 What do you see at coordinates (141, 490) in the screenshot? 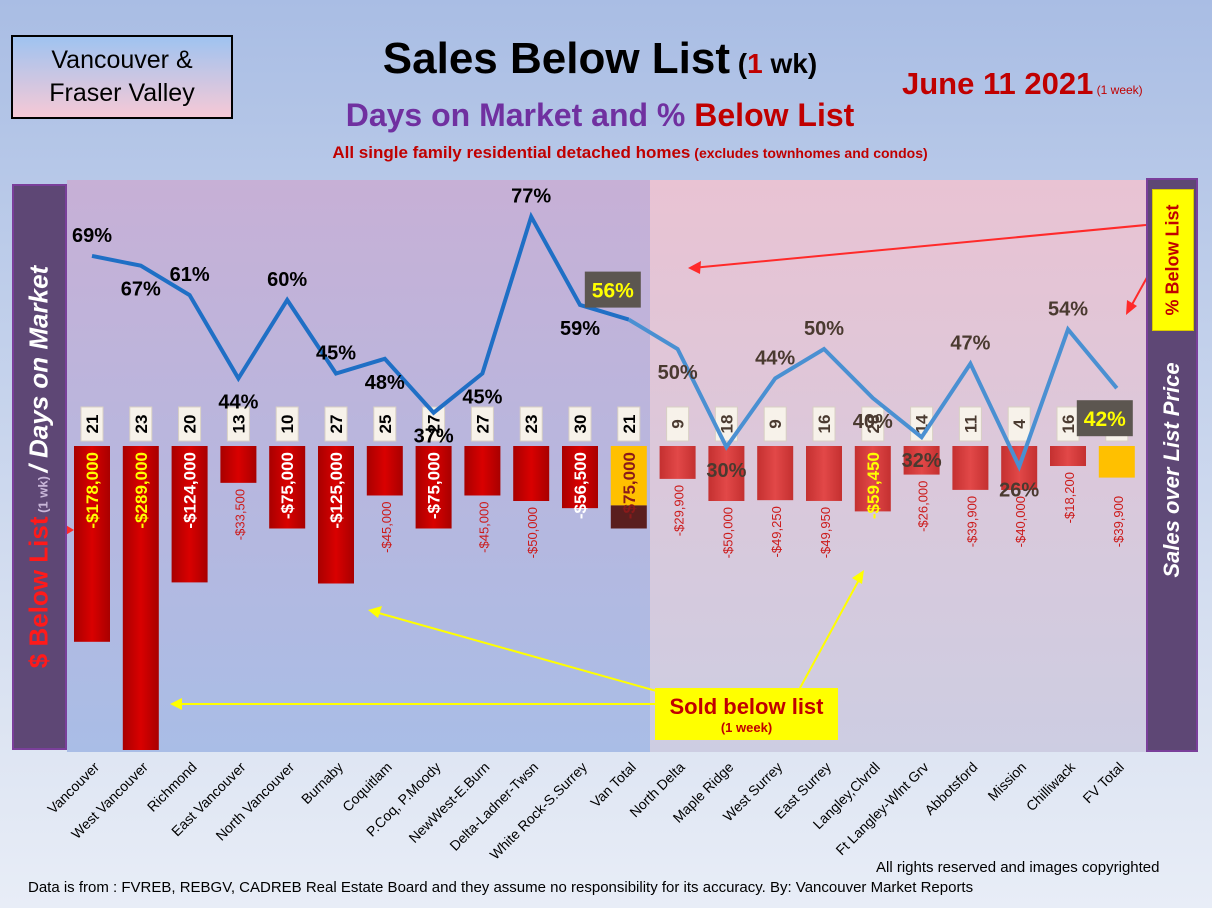
I see `bar-value-label: -$289,000` at bounding box center [141, 490].